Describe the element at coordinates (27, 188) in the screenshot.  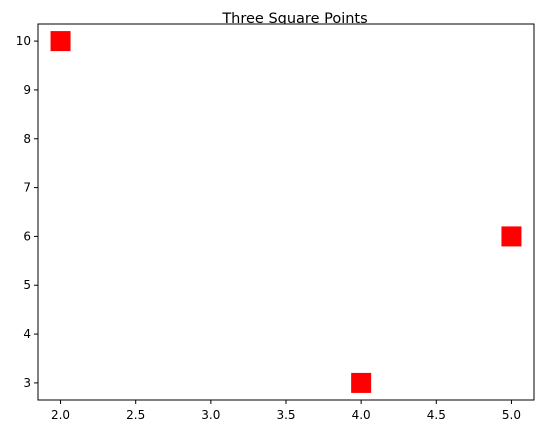
I see `y-tick-label: 7` at that location.